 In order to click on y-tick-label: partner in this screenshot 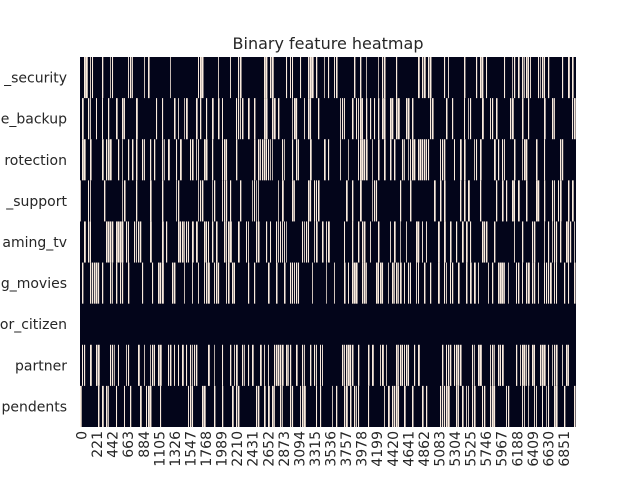, I will do `click(41, 366)`.